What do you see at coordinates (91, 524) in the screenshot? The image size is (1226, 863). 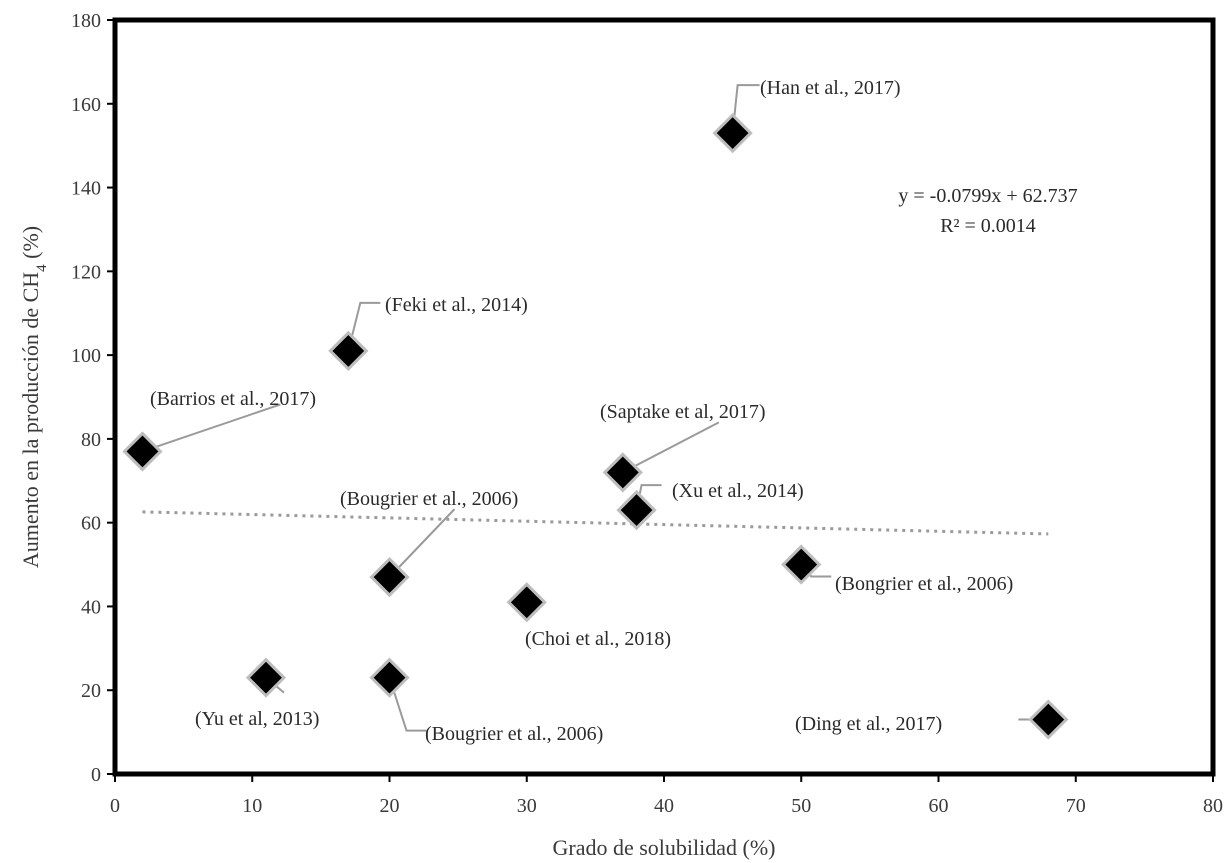 I see `y-tick-label: 60` at bounding box center [91, 524].